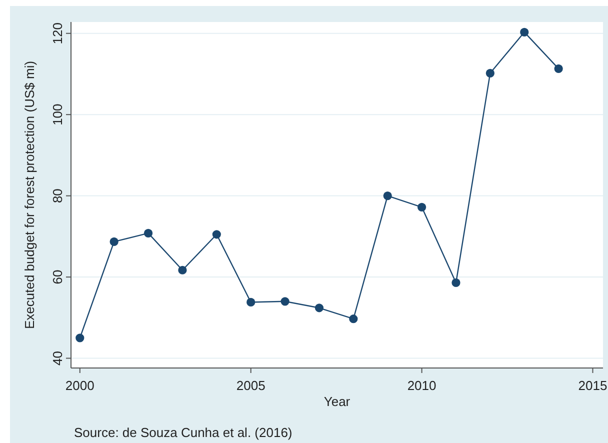 The width and height of the screenshot is (608, 443). Describe the element at coordinates (593, 385) in the screenshot. I see `x-tick-label: 2015` at that location.